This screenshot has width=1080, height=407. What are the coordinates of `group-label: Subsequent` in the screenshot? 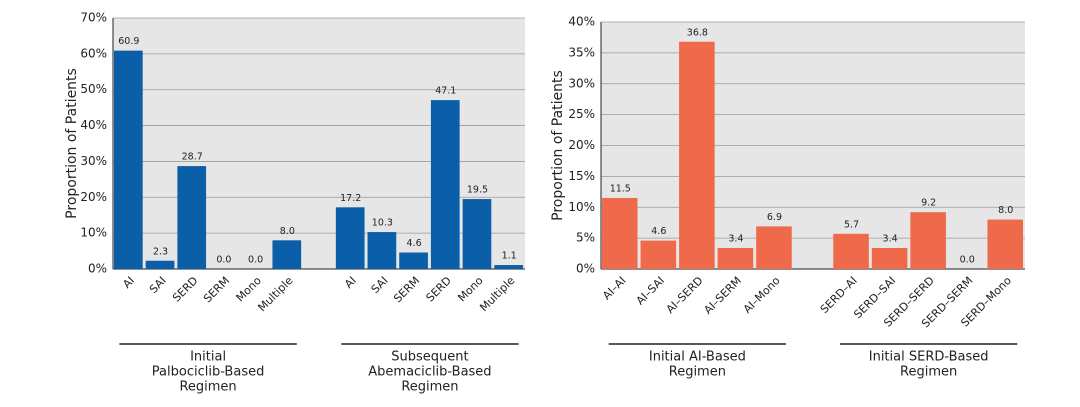 It's located at (429, 357).